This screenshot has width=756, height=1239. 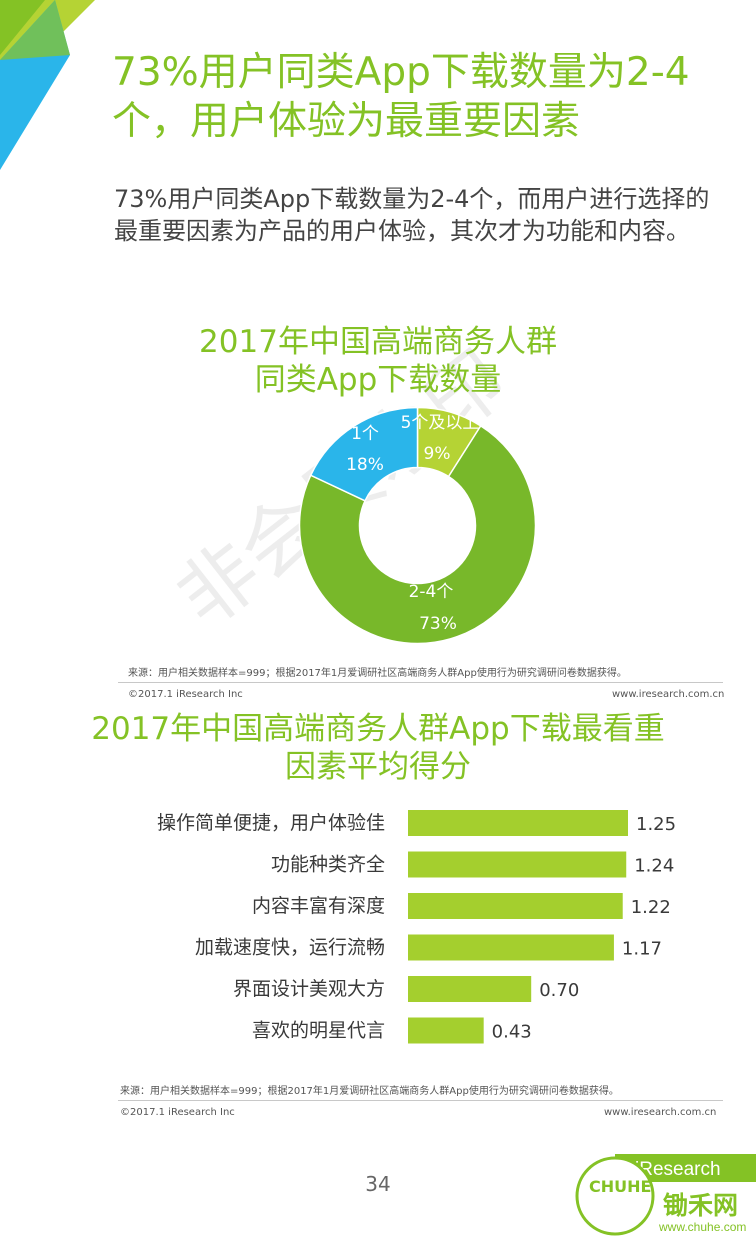 What do you see at coordinates (656, 824) in the screenshot?
I see `bar-value-label-0: 1.25` at bounding box center [656, 824].